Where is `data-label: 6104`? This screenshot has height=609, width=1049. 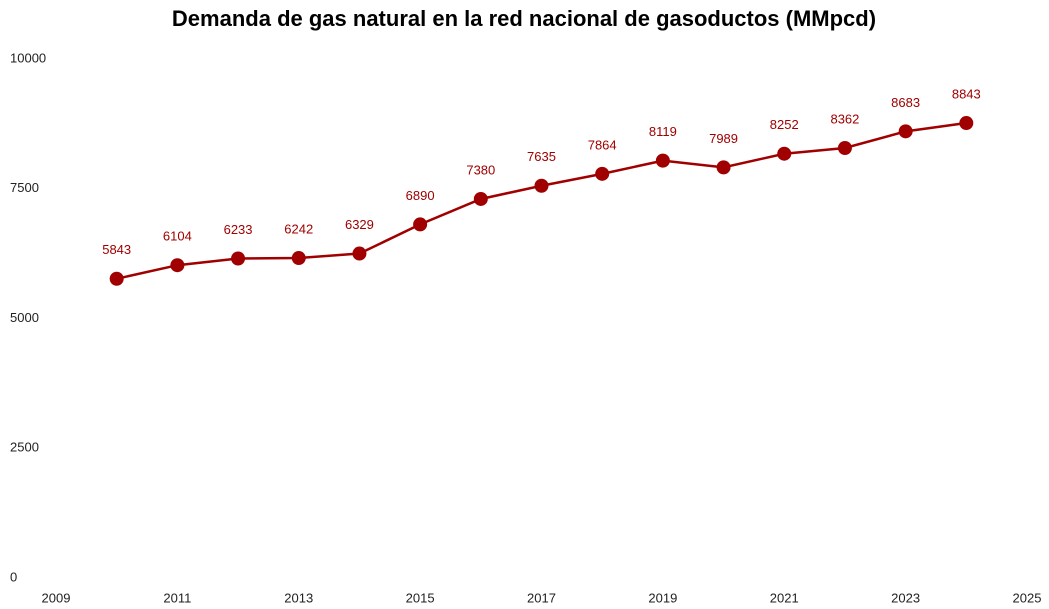 data-label: 6104 is located at coordinates (177, 236).